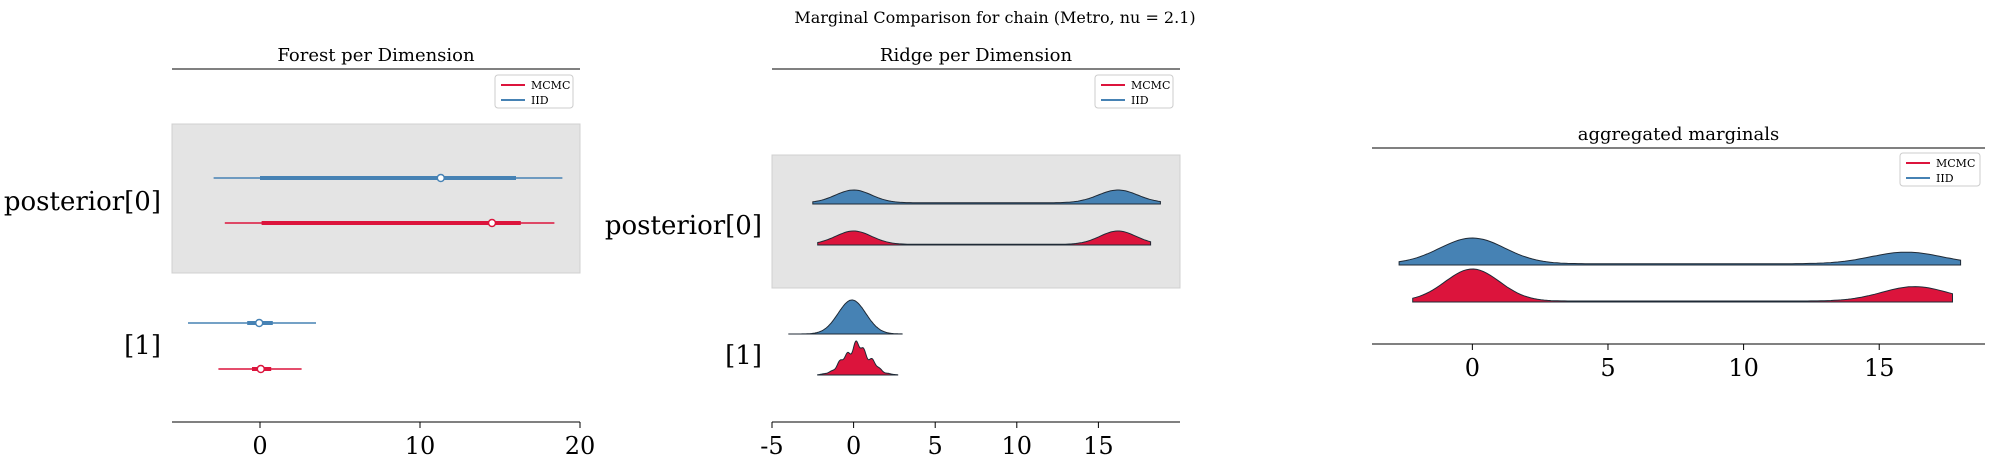 The height and width of the screenshot is (465, 1990). Describe the element at coordinates (1678, 134) in the screenshot. I see `panel-title: aggregated marginals` at that location.